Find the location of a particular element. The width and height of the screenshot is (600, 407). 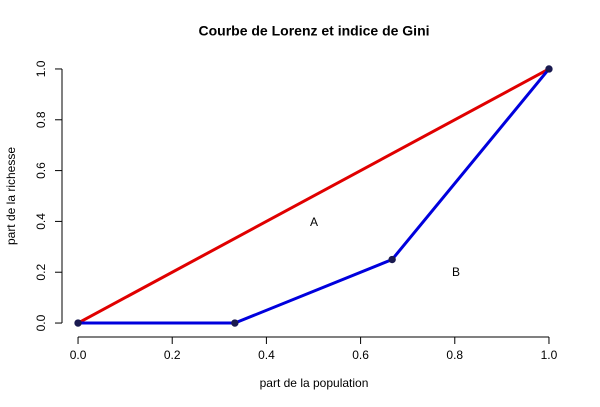

x-axis-label: part de la population is located at coordinates (314, 383).